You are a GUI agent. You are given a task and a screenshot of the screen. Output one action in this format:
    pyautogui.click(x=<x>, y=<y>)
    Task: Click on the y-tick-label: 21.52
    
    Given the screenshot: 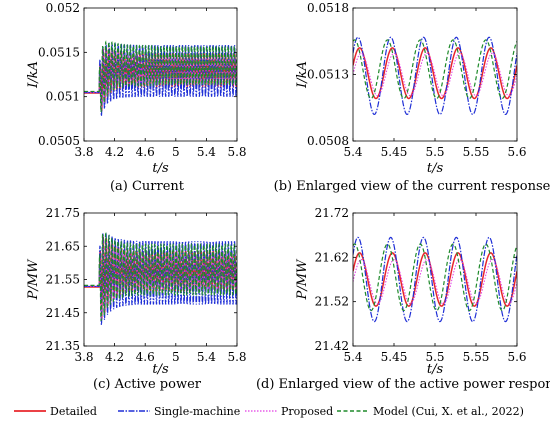 What is the action you would take?
    pyautogui.click(x=332, y=302)
    